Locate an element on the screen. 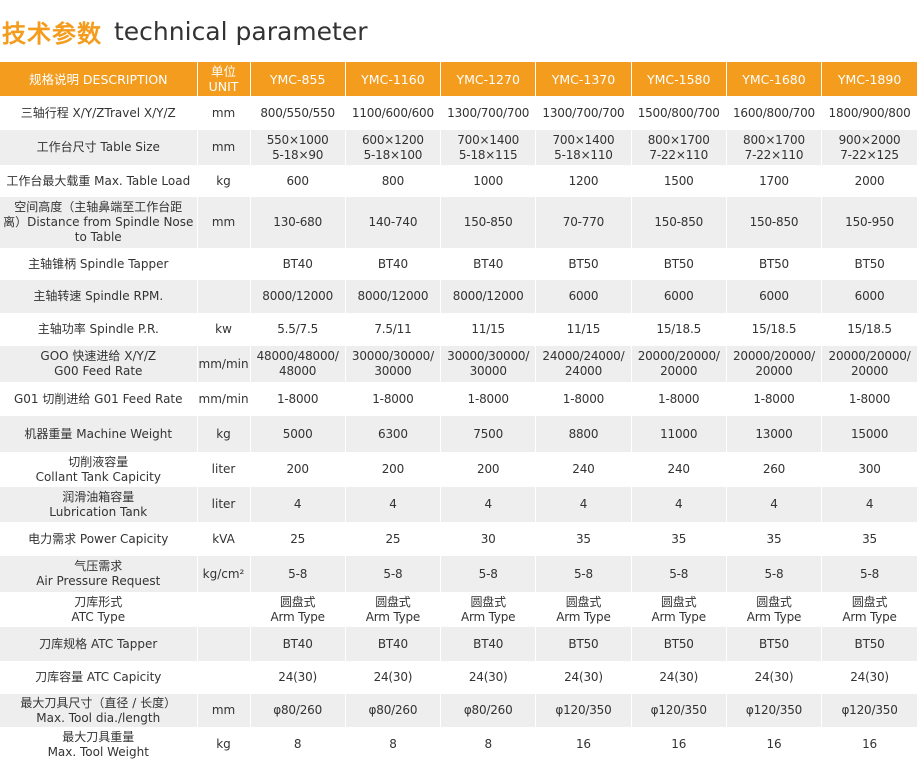 The height and width of the screenshot is (763, 917). row-value: 8800 is located at coordinates (583, 434).